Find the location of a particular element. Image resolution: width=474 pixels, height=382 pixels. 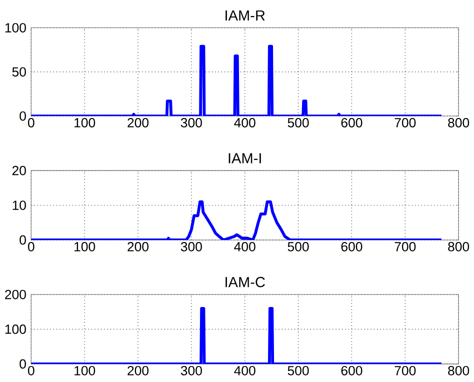

y-tick-label: 10 is located at coordinates (19, 205).